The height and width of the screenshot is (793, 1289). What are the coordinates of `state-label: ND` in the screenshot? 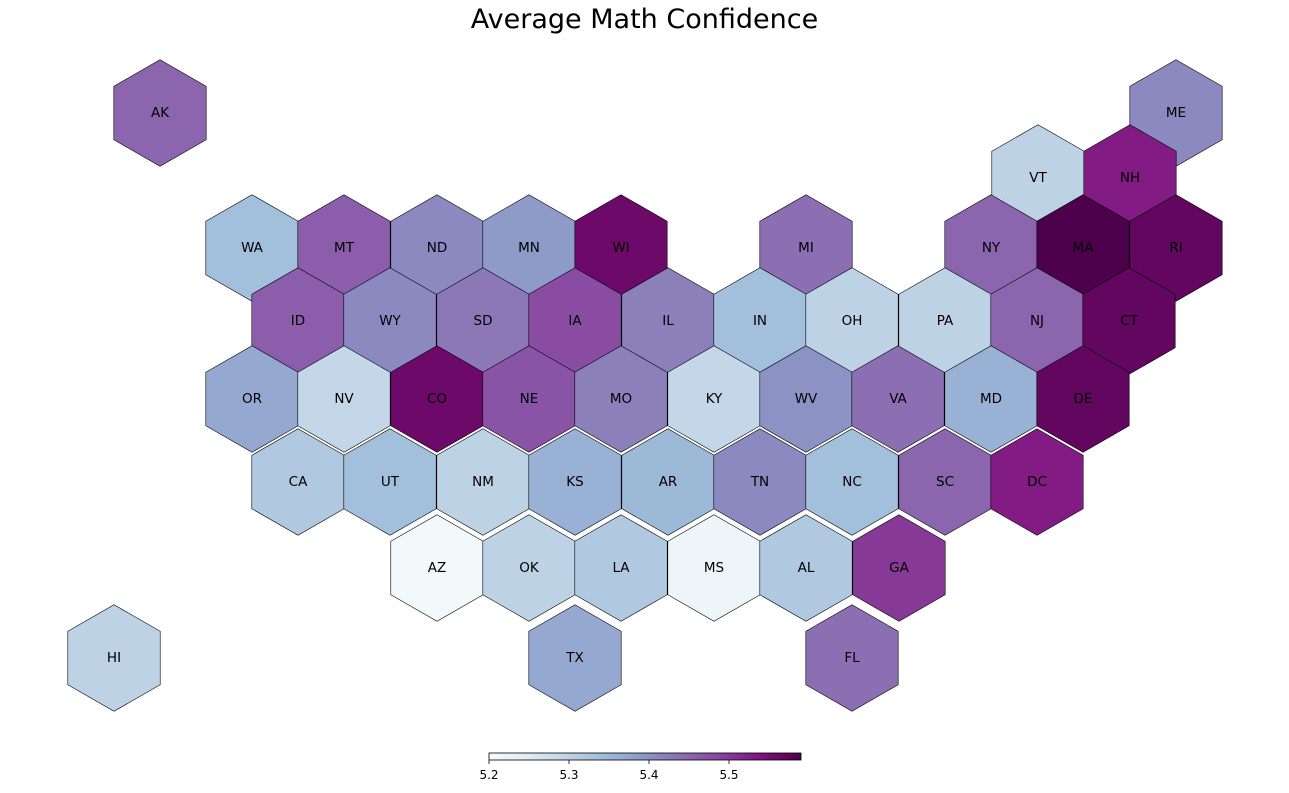 It's located at (437, 248).